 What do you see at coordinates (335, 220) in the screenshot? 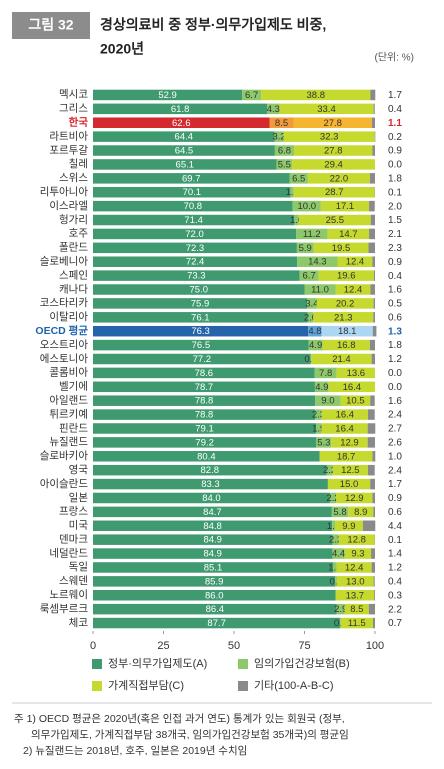
I see `value-label: 25.5` at bounding box center [335, 220].